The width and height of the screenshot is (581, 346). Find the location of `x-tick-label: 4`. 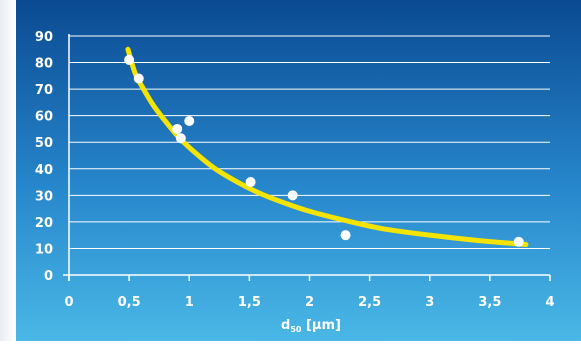

x-tick-label: 4 is located at coordinates (549, 302).